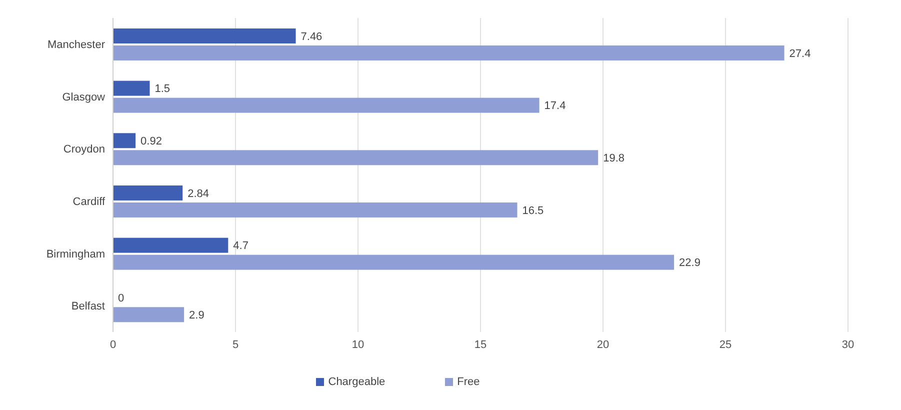  Describe the element at coordinates (603, 344) in the screenshot. I see `x-tick-label: 20` at that location.